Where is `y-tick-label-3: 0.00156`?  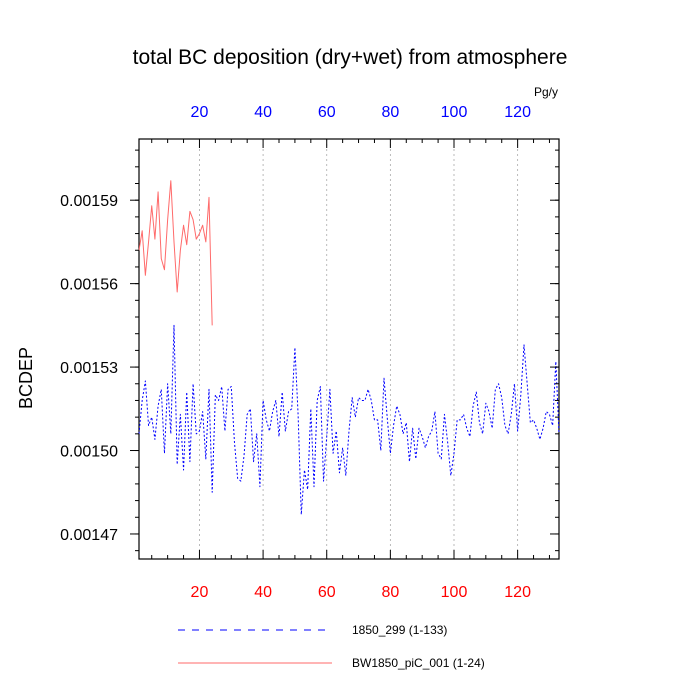 y-tick-label-3: 0.00156 is located at coordinates (89, 285).